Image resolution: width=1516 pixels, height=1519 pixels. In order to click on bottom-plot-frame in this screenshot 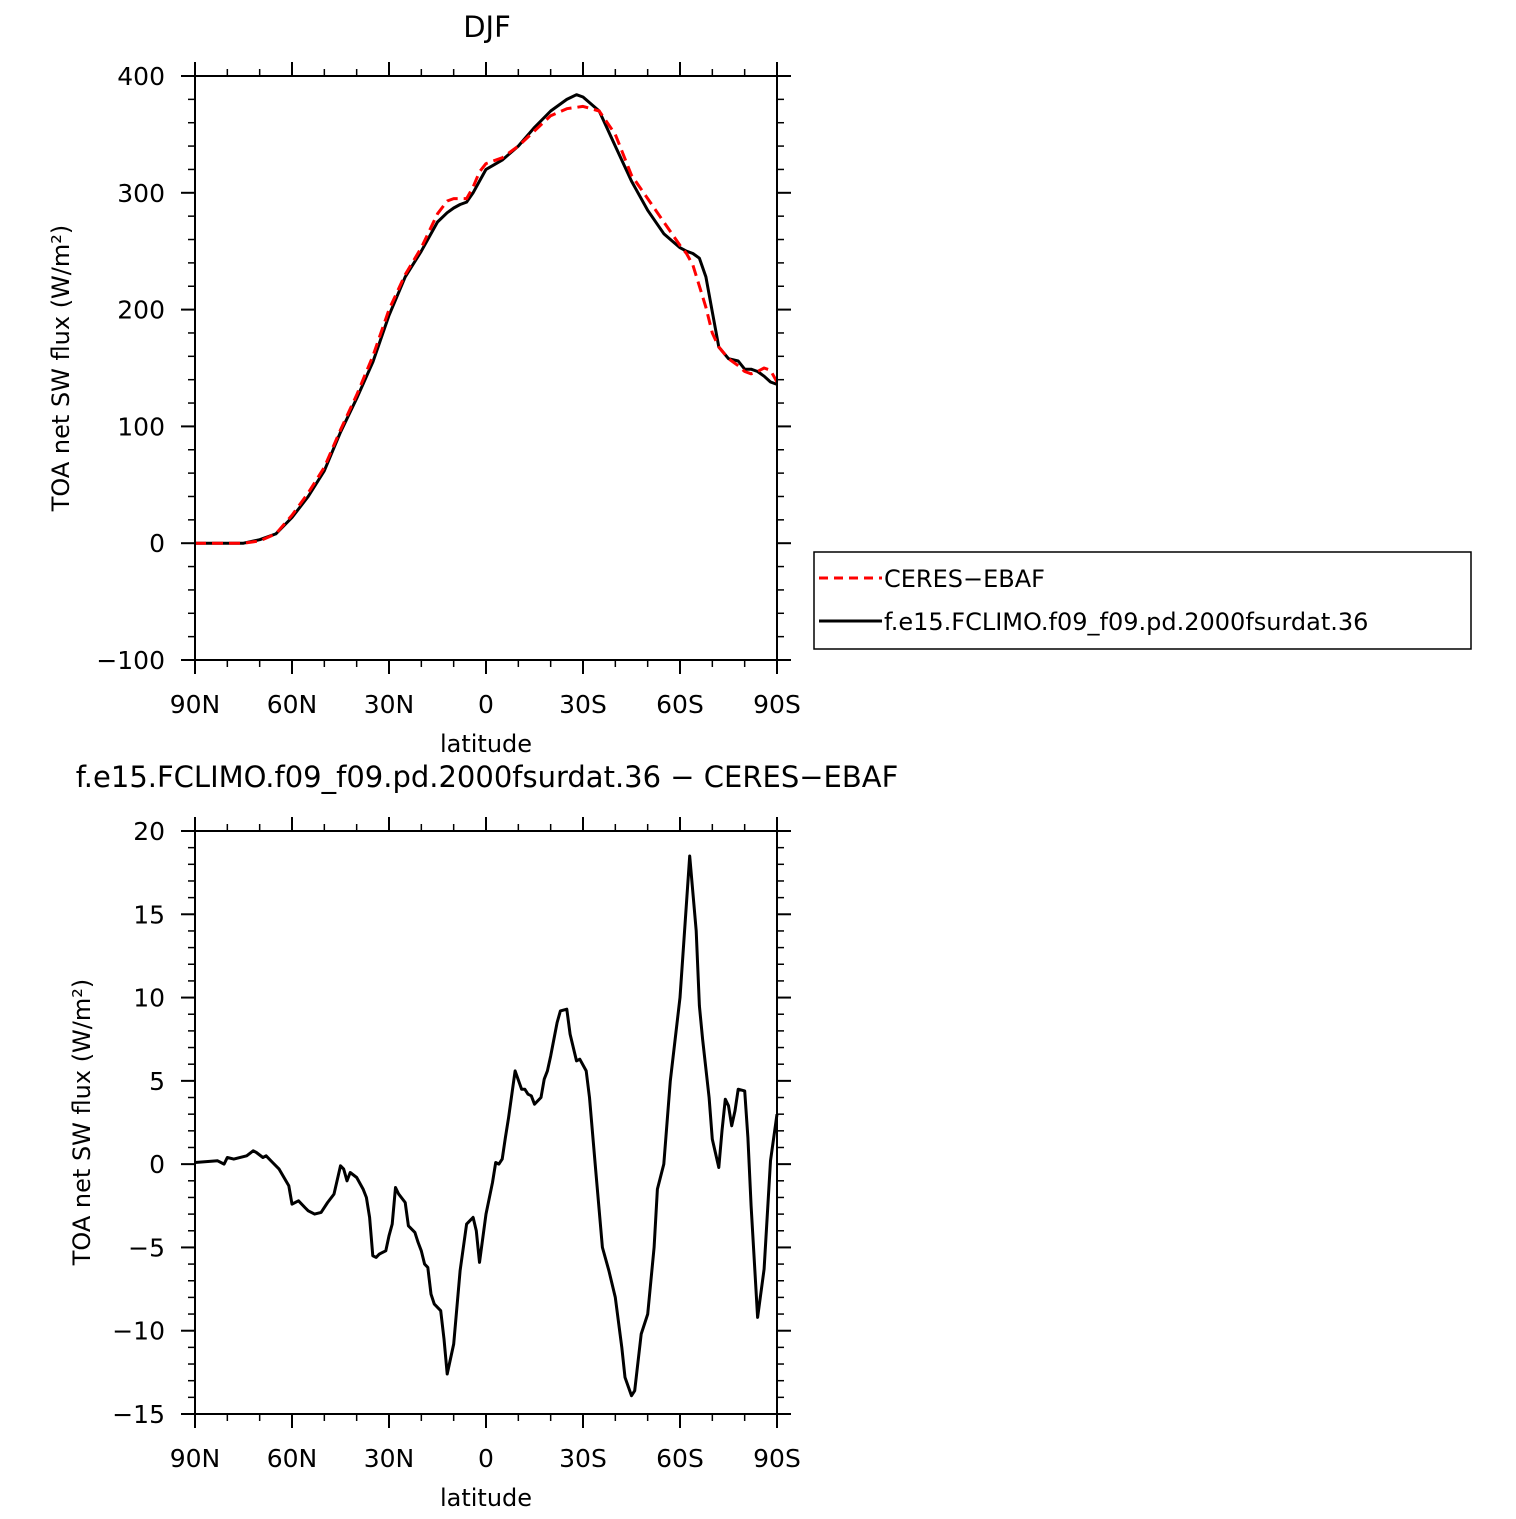, I will do `click(486, 1122)`.